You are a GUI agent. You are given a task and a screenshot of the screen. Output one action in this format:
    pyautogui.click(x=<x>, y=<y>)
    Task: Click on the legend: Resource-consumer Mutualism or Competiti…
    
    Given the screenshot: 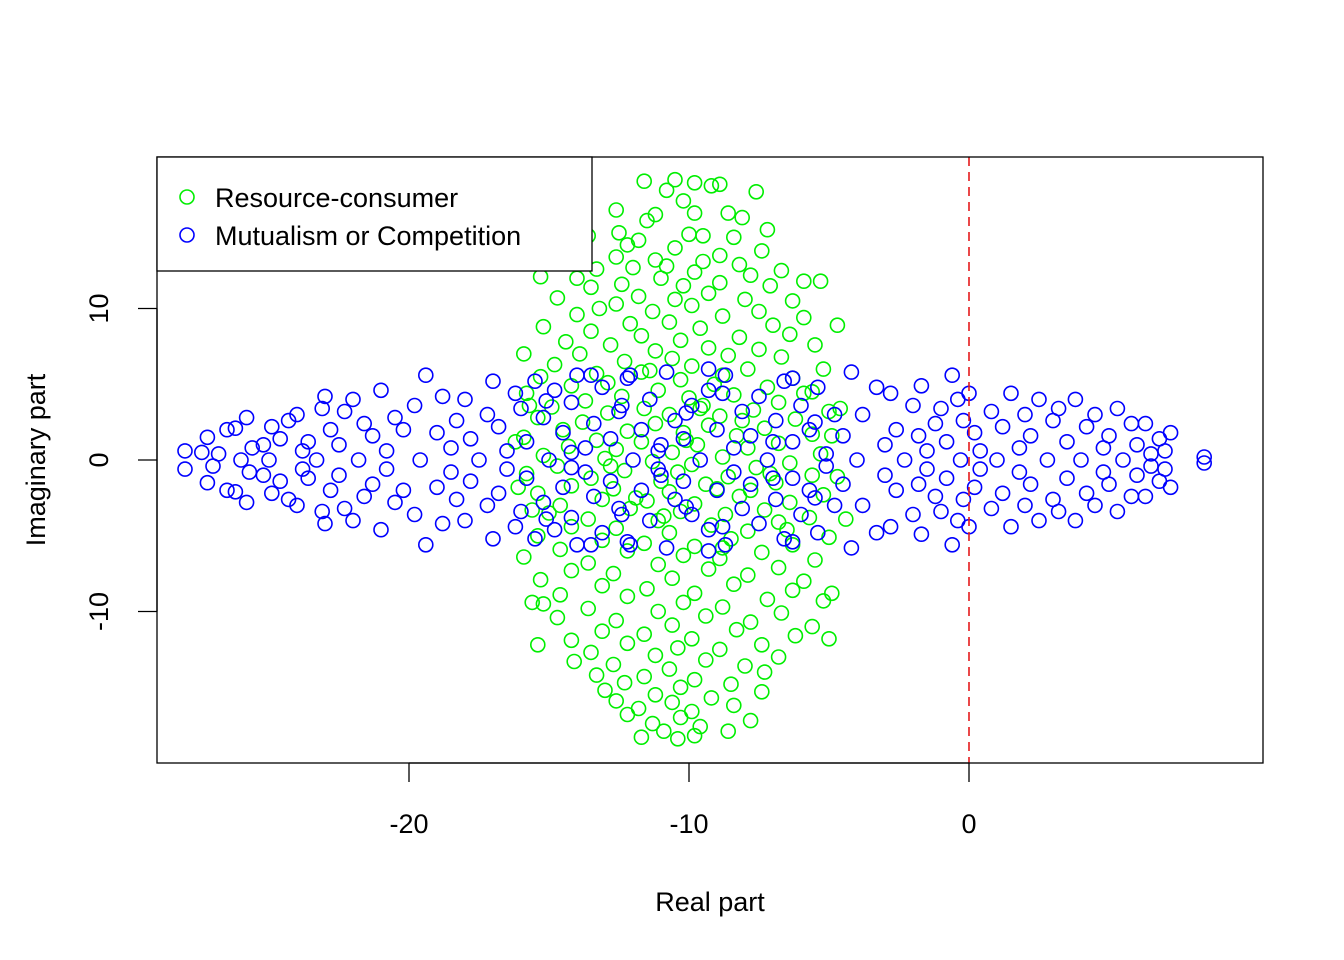 What is the action you would take?
    pyautogui.click(x=374, y=214)
    